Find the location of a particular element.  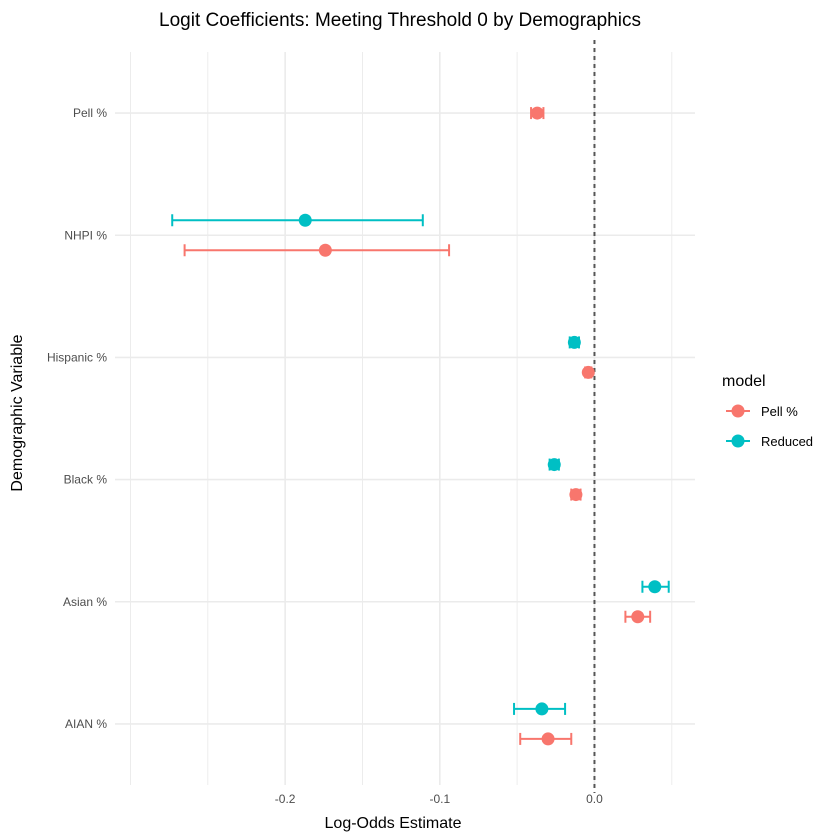

legend-item: Reduced is located at coordinates (769, 441).